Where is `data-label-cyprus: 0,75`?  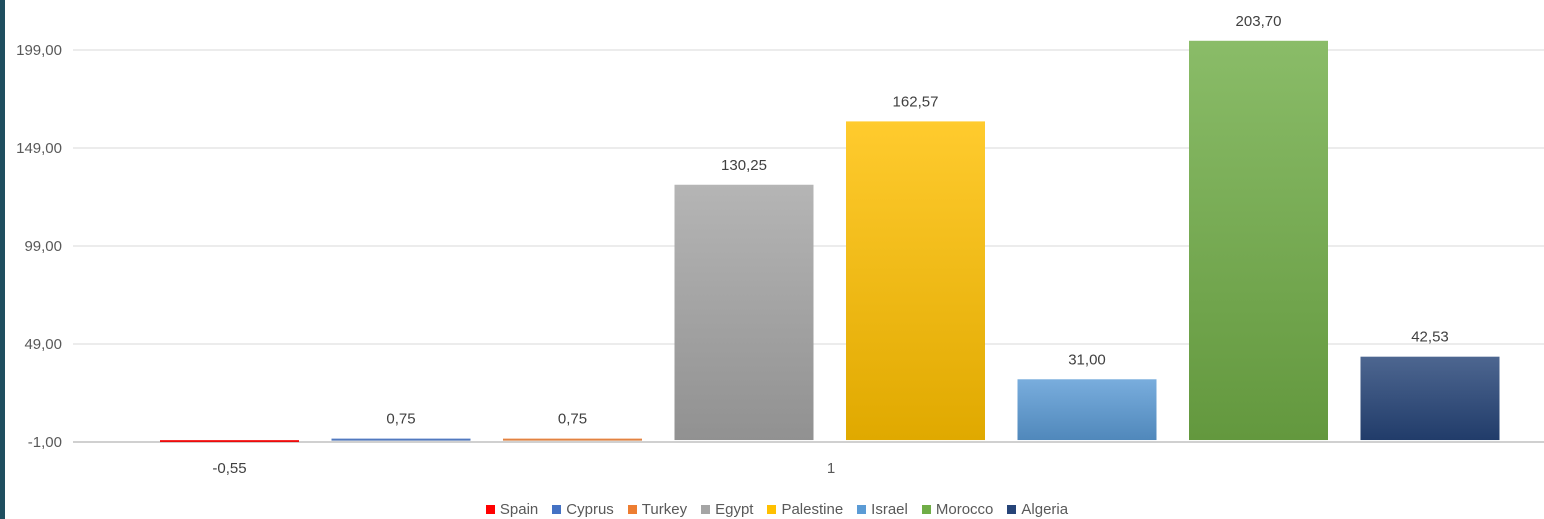 data-label-cyprus: 0,75 is located at coordinates (400, 419).